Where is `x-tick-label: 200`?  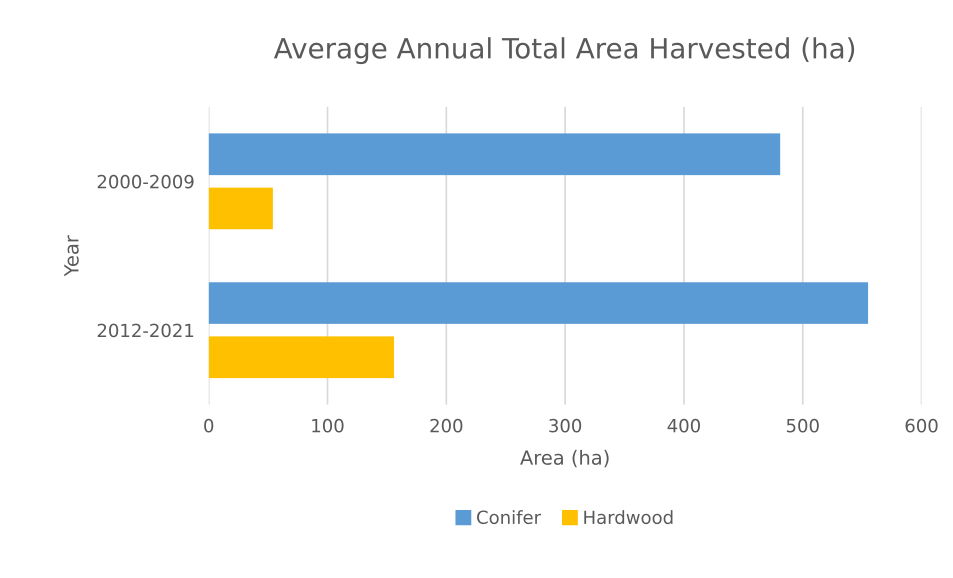 x-tick-label: 200 is located at coordinates (446, 425).